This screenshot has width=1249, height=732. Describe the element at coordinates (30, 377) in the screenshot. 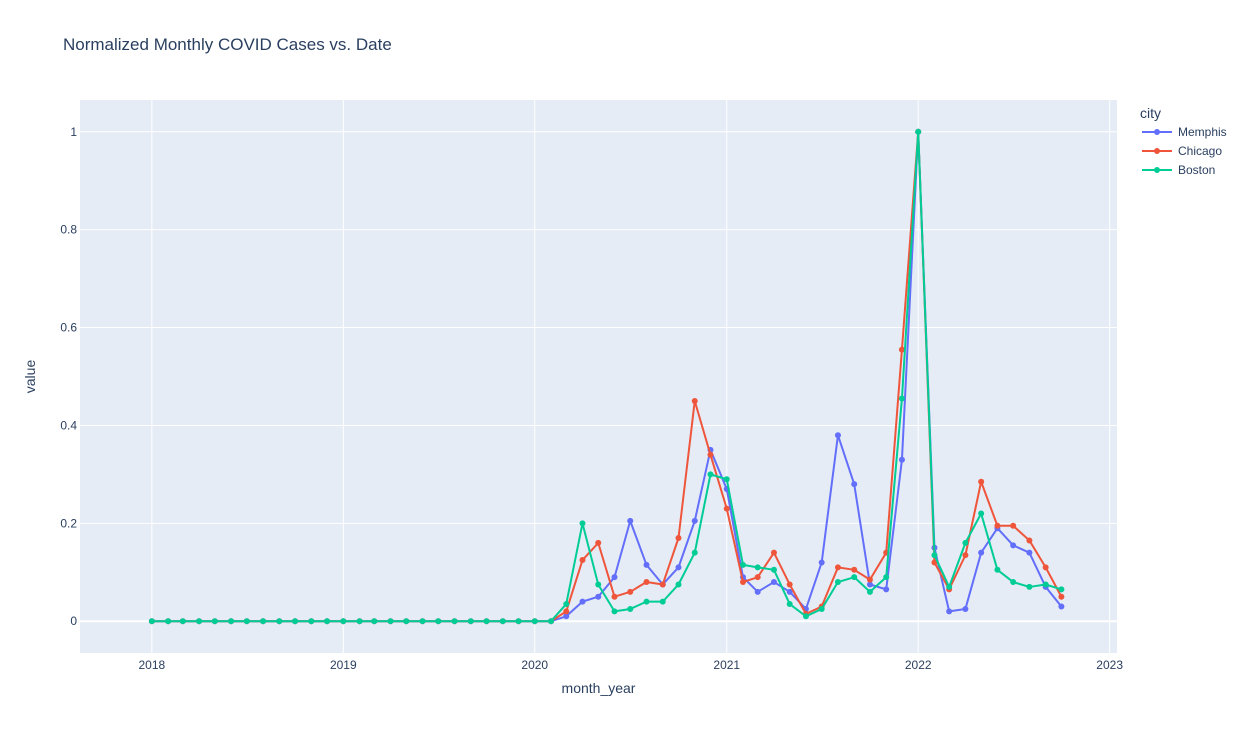

I see `y-axis-title: value` at that location.